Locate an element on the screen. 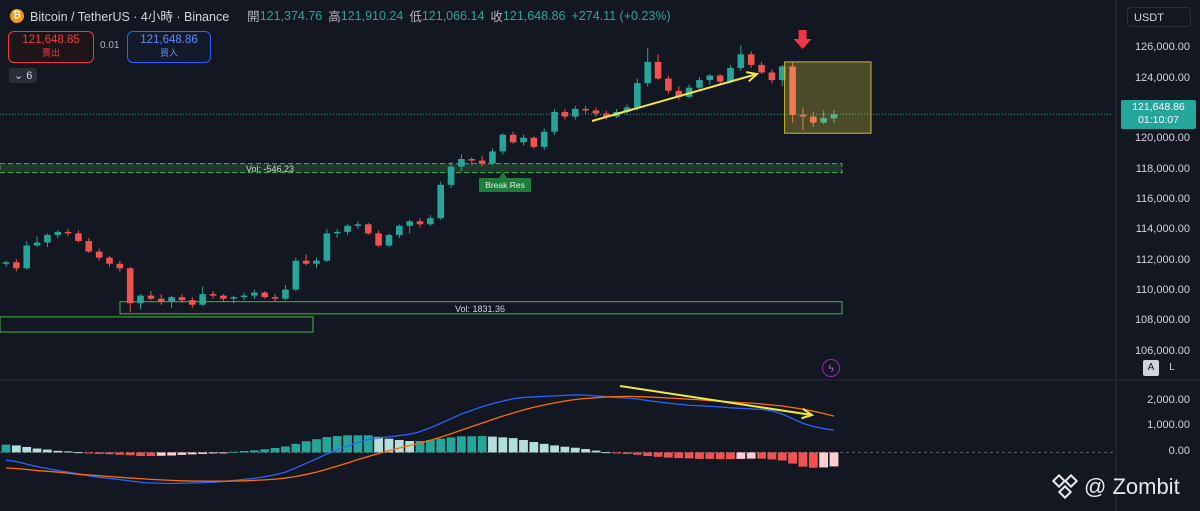 This screenshot has height=511, width=1200. lightning-icon: ϟ is located at coordinates (831, 368).